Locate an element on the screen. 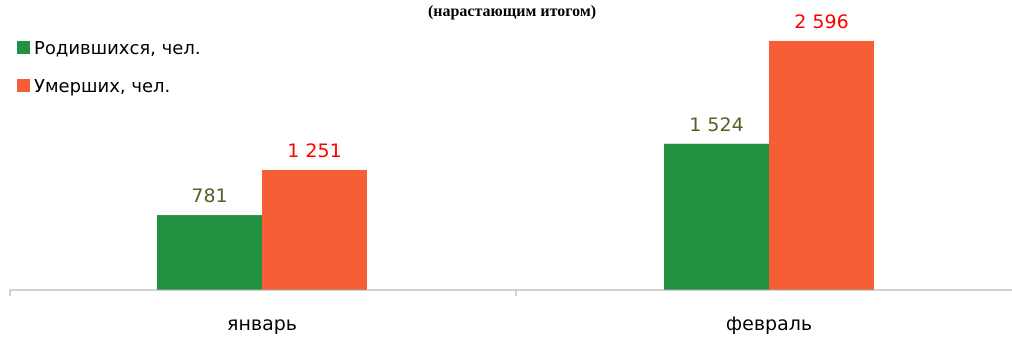 The height and width of the screenshot is (338, 1012). legend-label-2: Умерших, чел. is located at coordinates (102, 86).